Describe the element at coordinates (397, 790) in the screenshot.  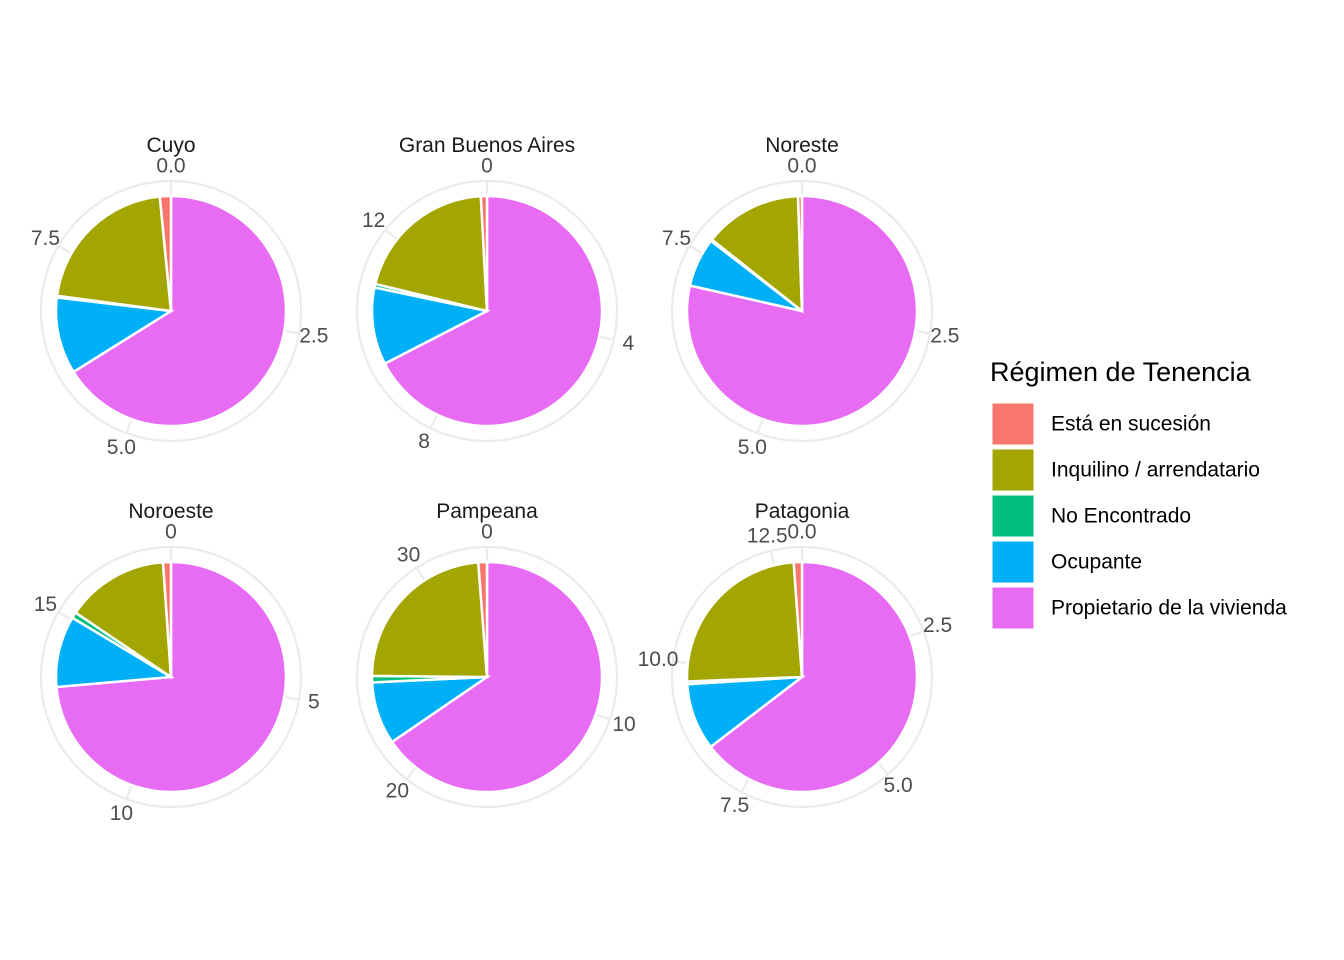
I see `tick-label: 20` at that location.